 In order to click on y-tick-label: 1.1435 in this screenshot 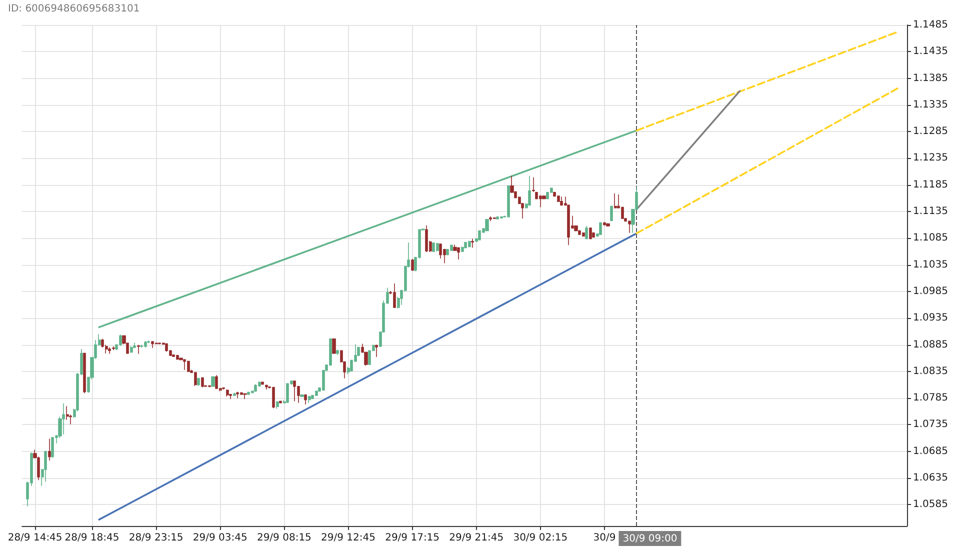, I will do `click(930, 52)`.